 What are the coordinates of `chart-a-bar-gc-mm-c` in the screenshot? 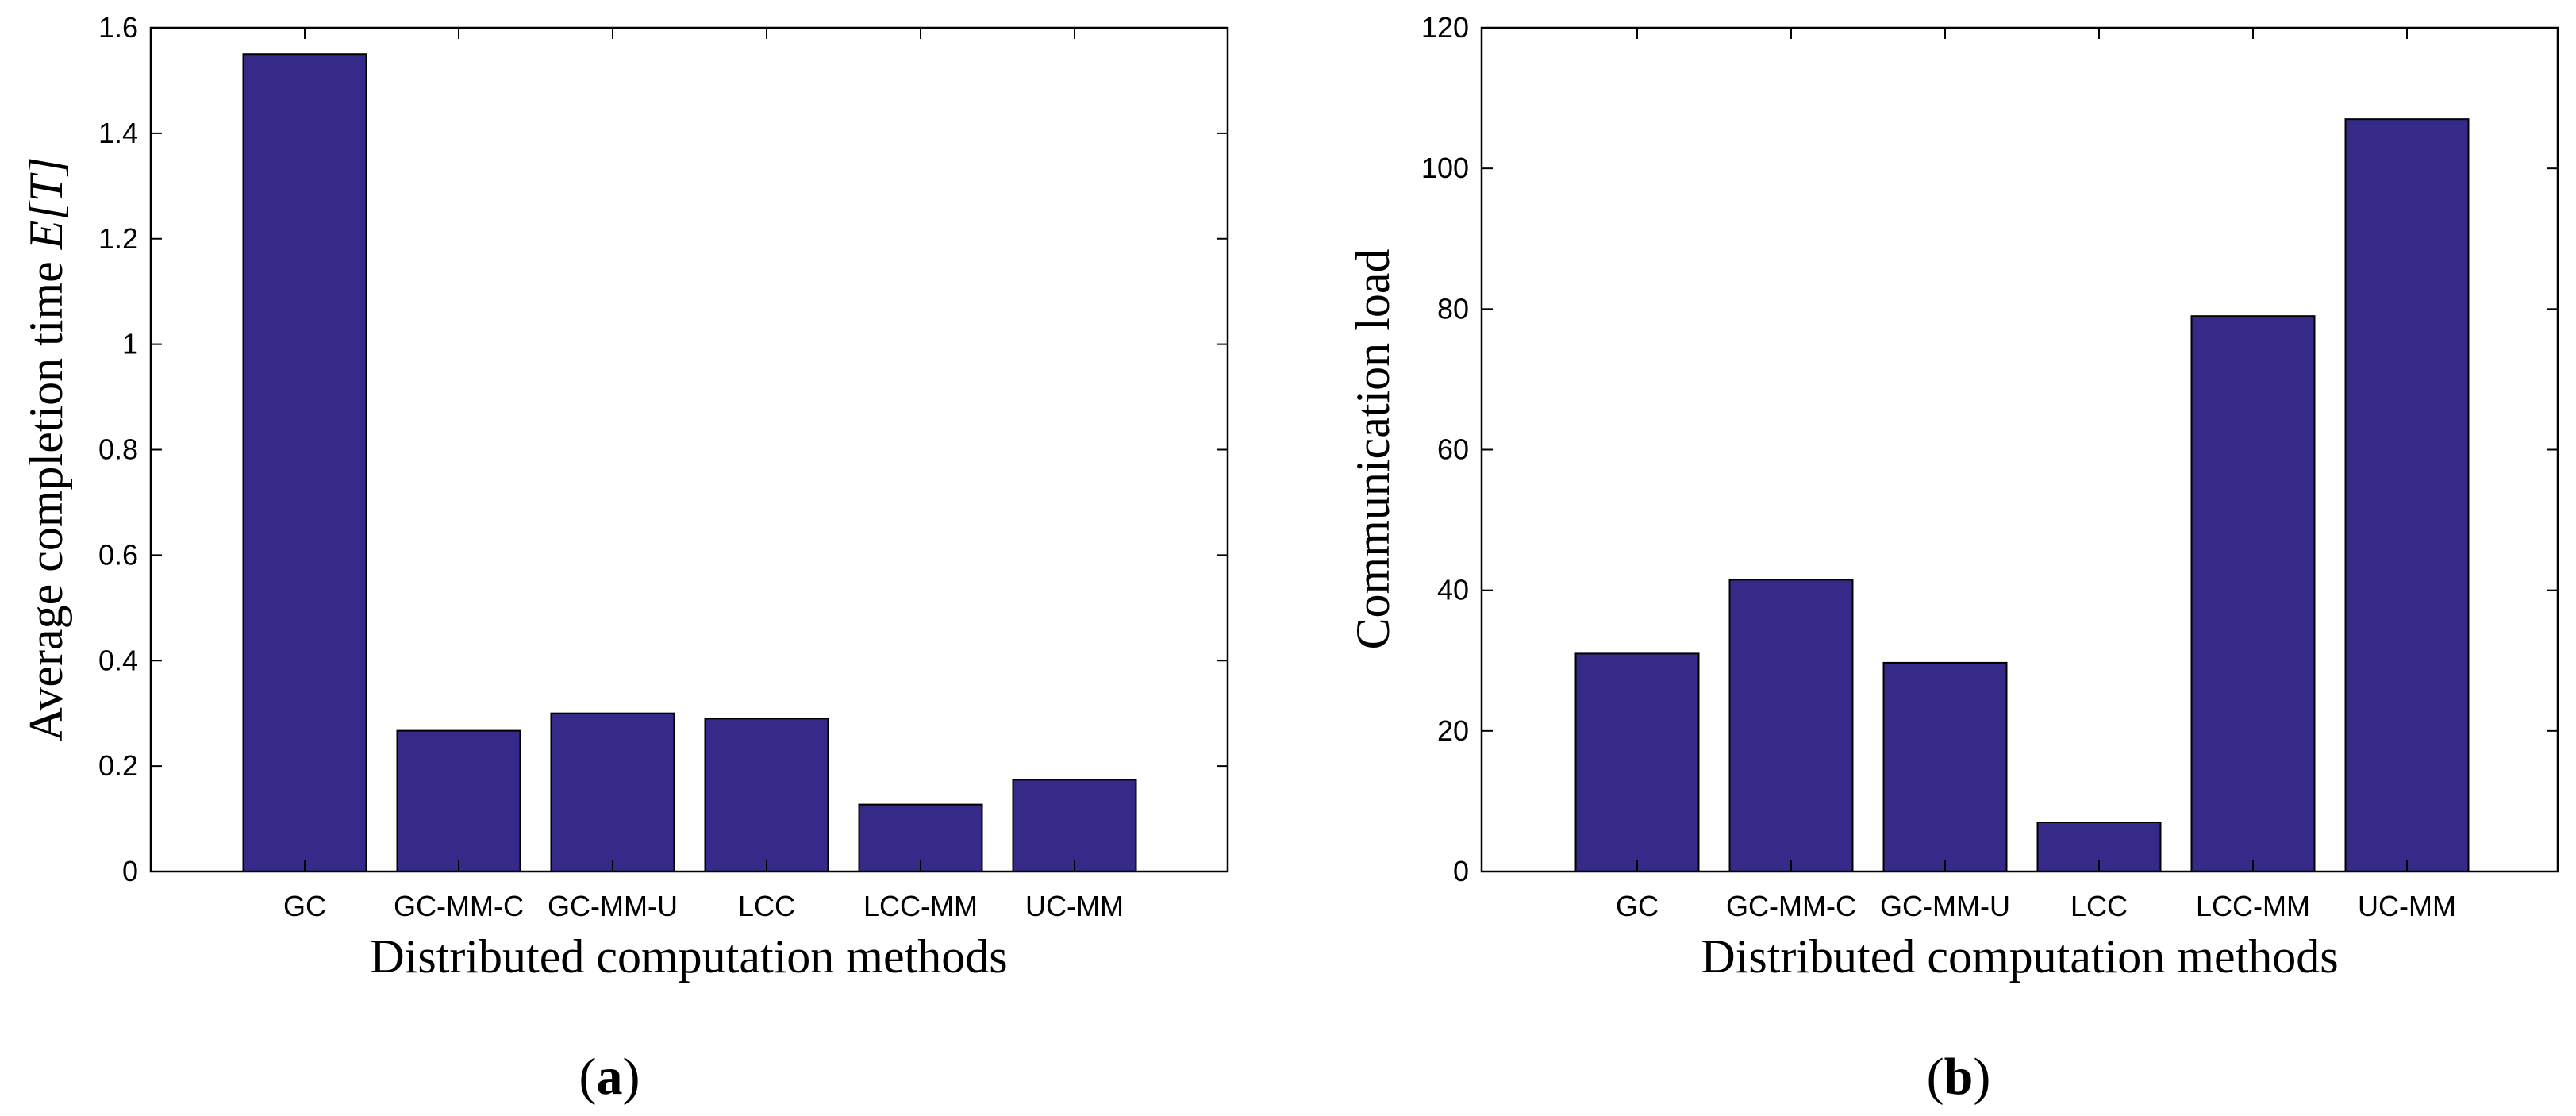 It's located at (458, 800).